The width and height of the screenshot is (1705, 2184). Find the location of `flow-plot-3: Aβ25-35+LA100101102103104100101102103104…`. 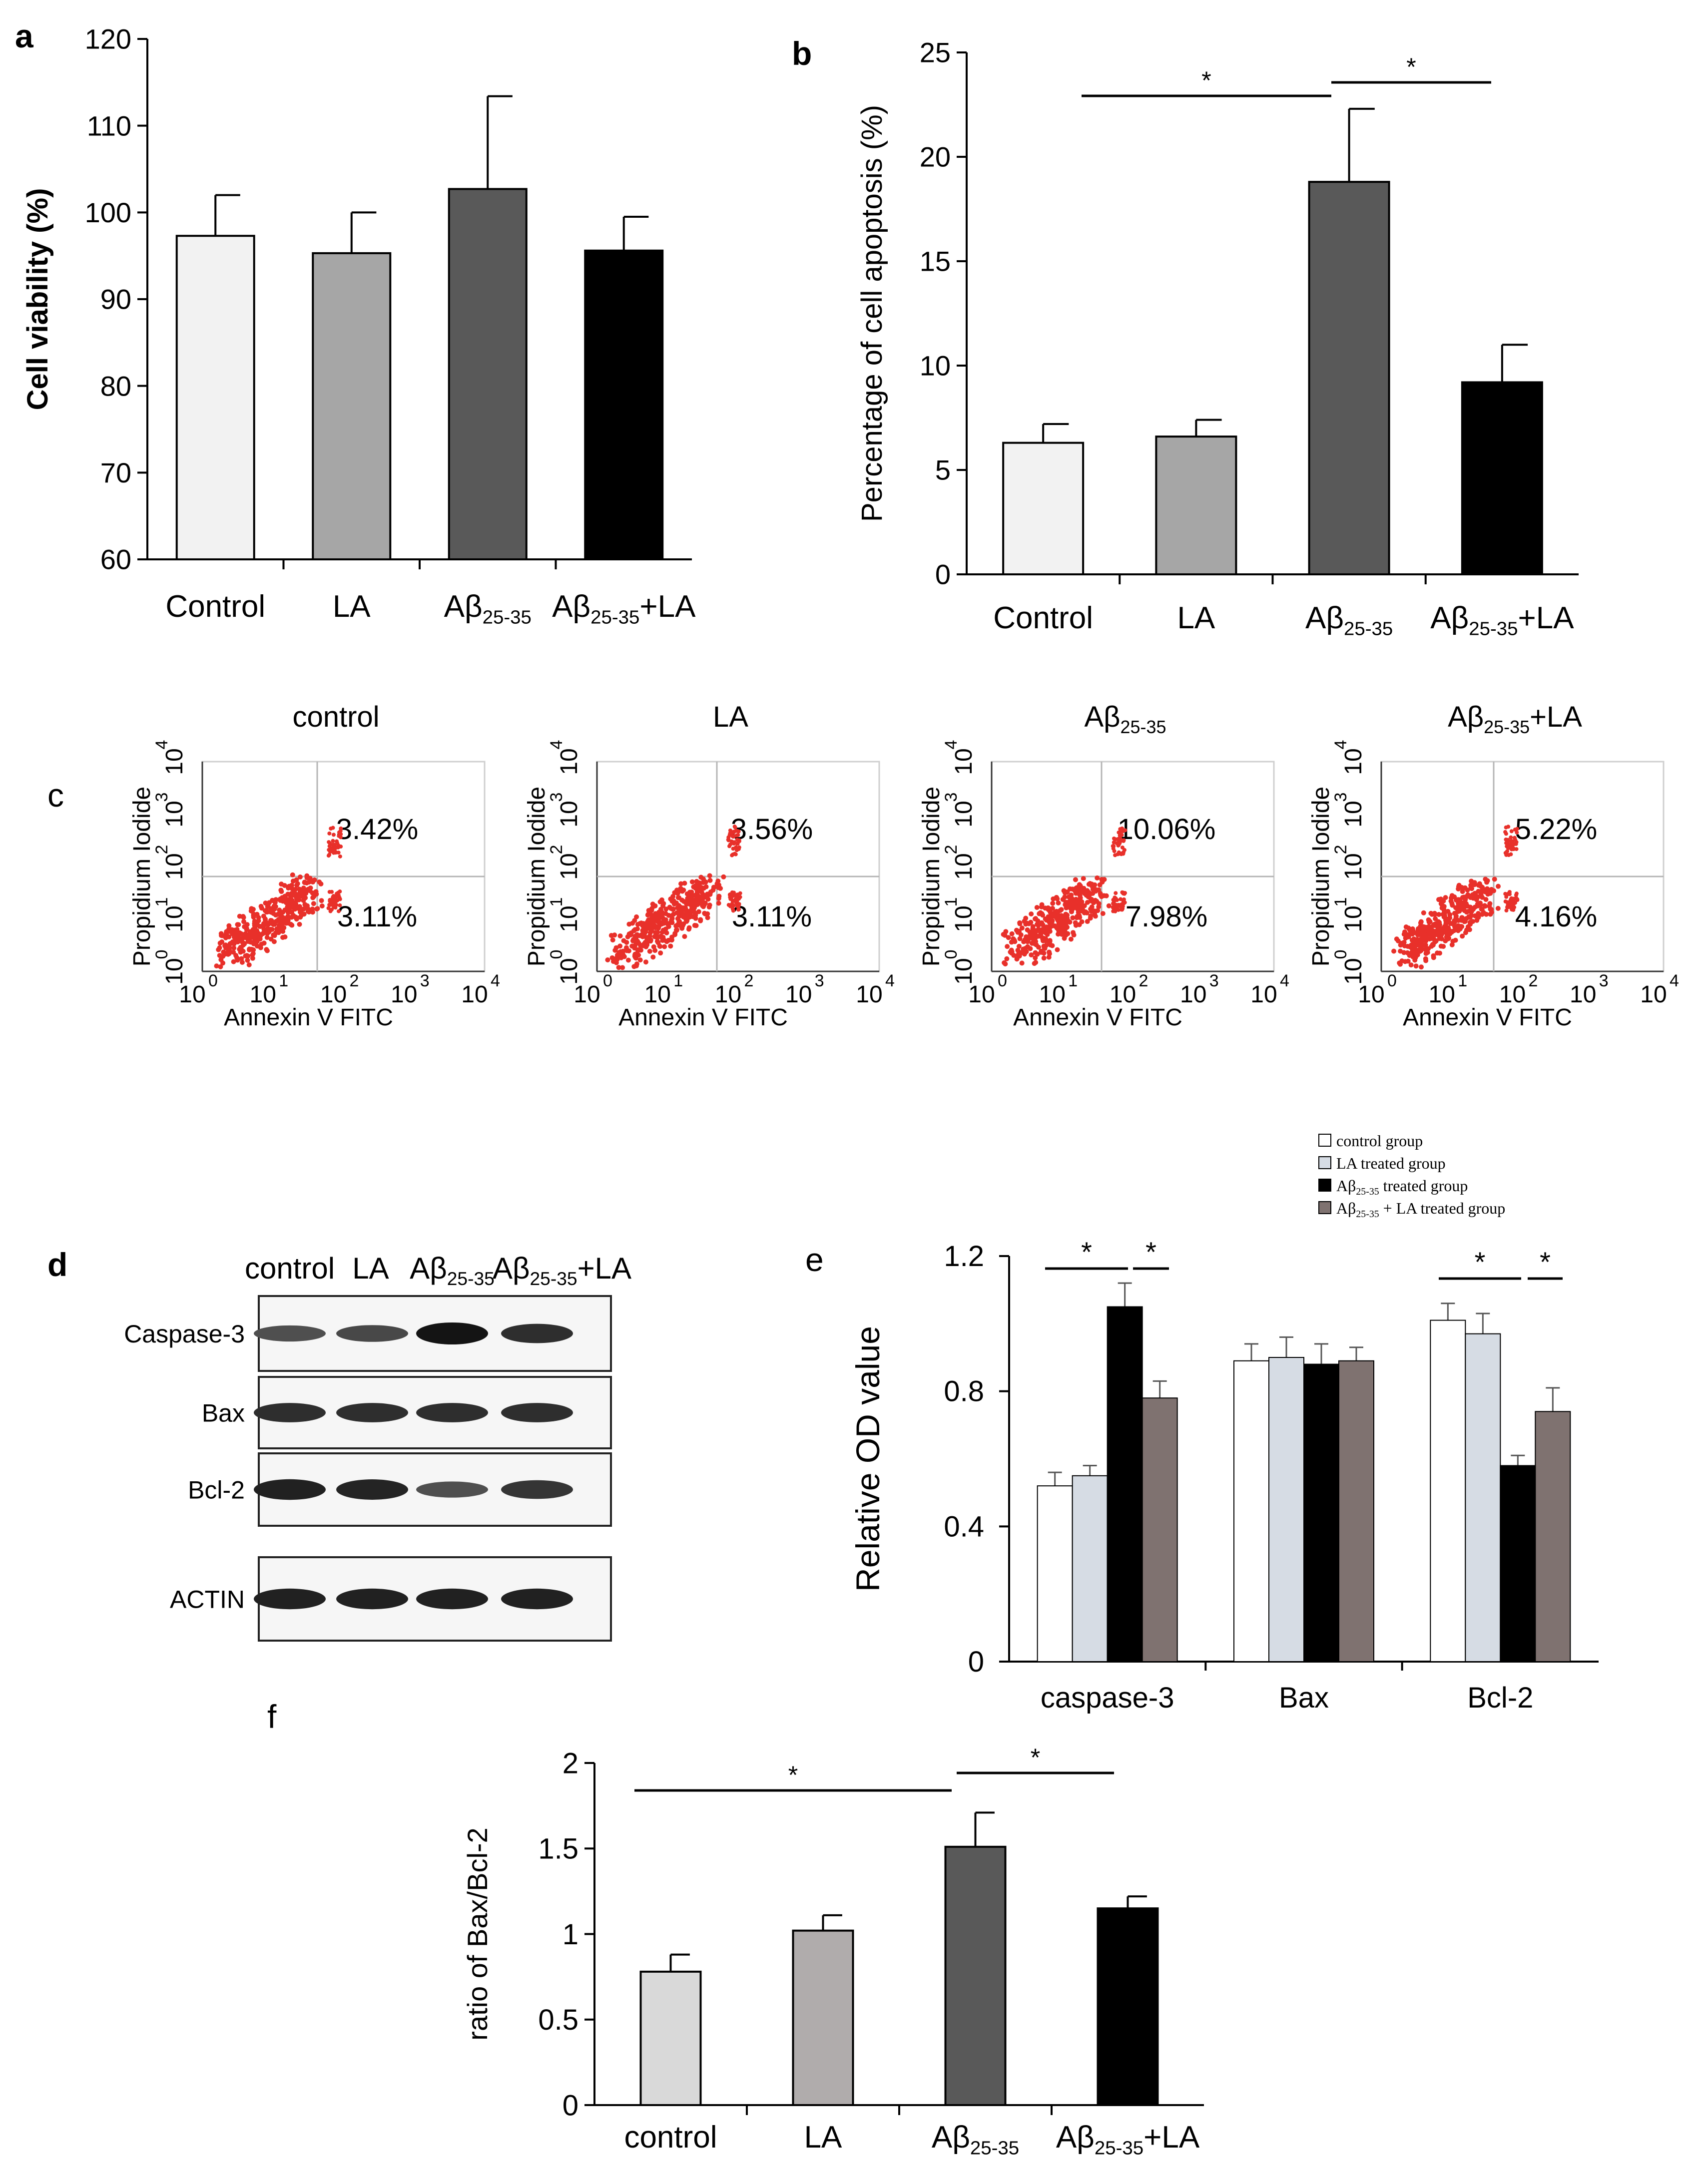

flow-plot-3: Aβ25-35+LA100101102103104100101102103104… is located at coordinates (1494, 866).